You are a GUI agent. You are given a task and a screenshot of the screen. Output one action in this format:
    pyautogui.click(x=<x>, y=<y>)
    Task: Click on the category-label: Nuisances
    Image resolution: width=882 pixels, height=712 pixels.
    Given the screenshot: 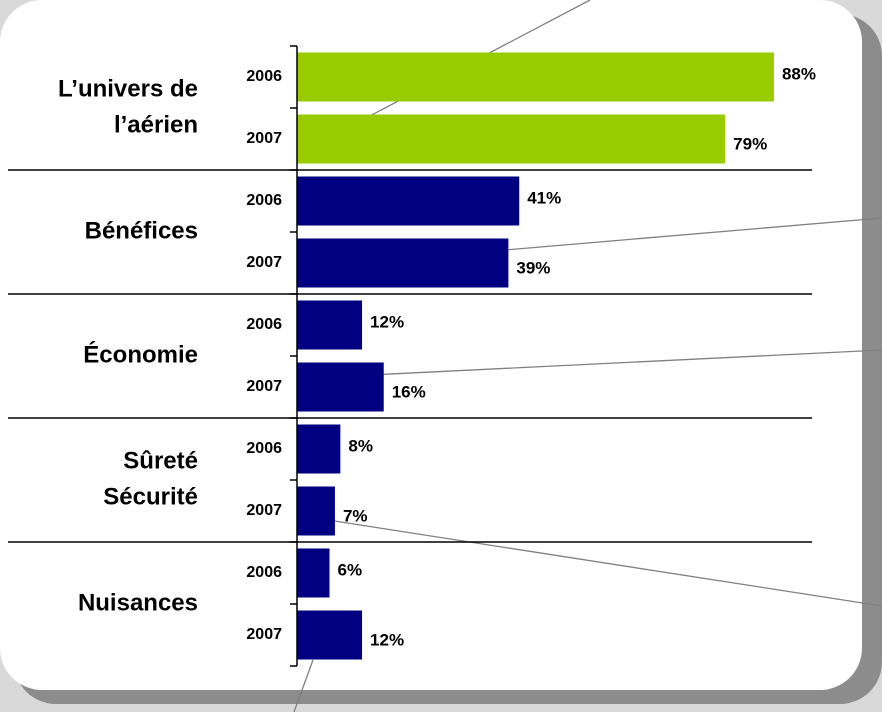 What is the action you would take?
    pyautogui.click(x=138, y=602)
    